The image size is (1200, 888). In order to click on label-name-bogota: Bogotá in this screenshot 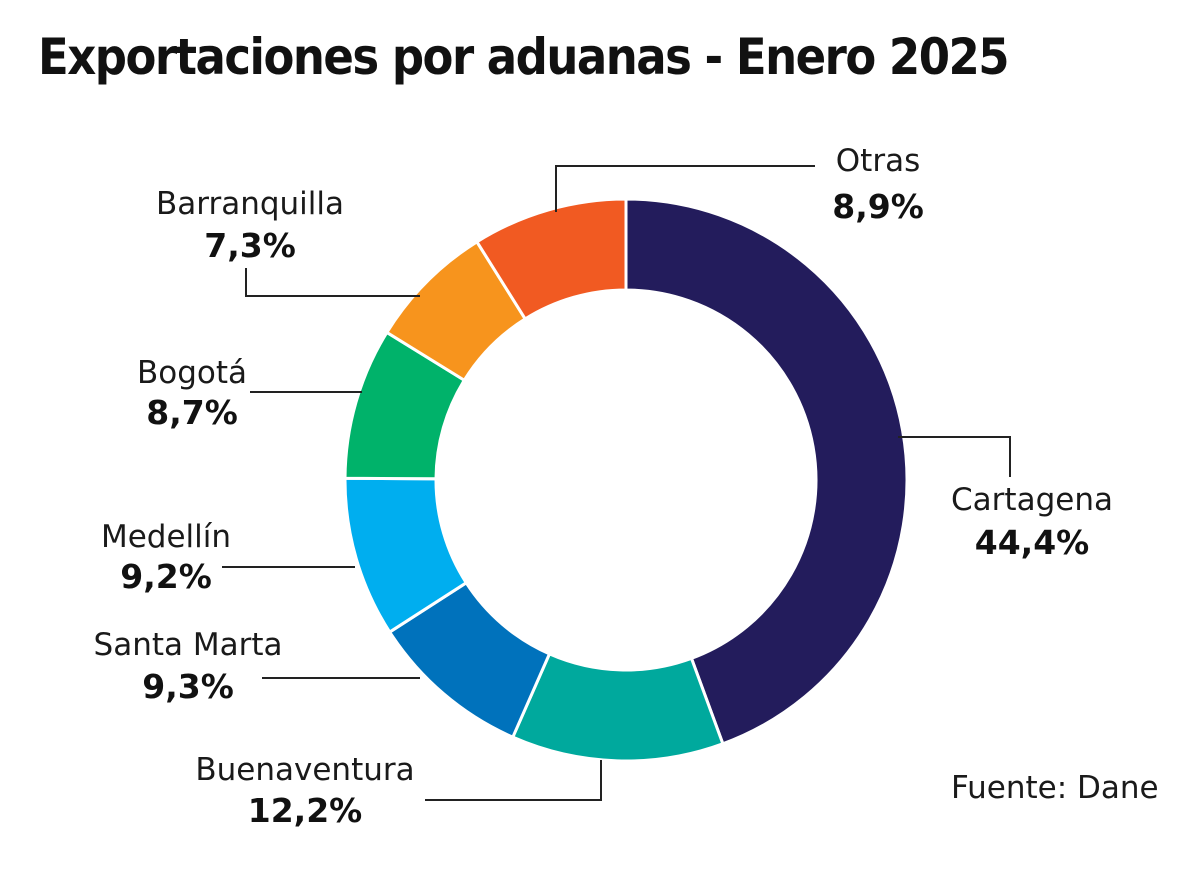, I will do `click(192, 373)`.